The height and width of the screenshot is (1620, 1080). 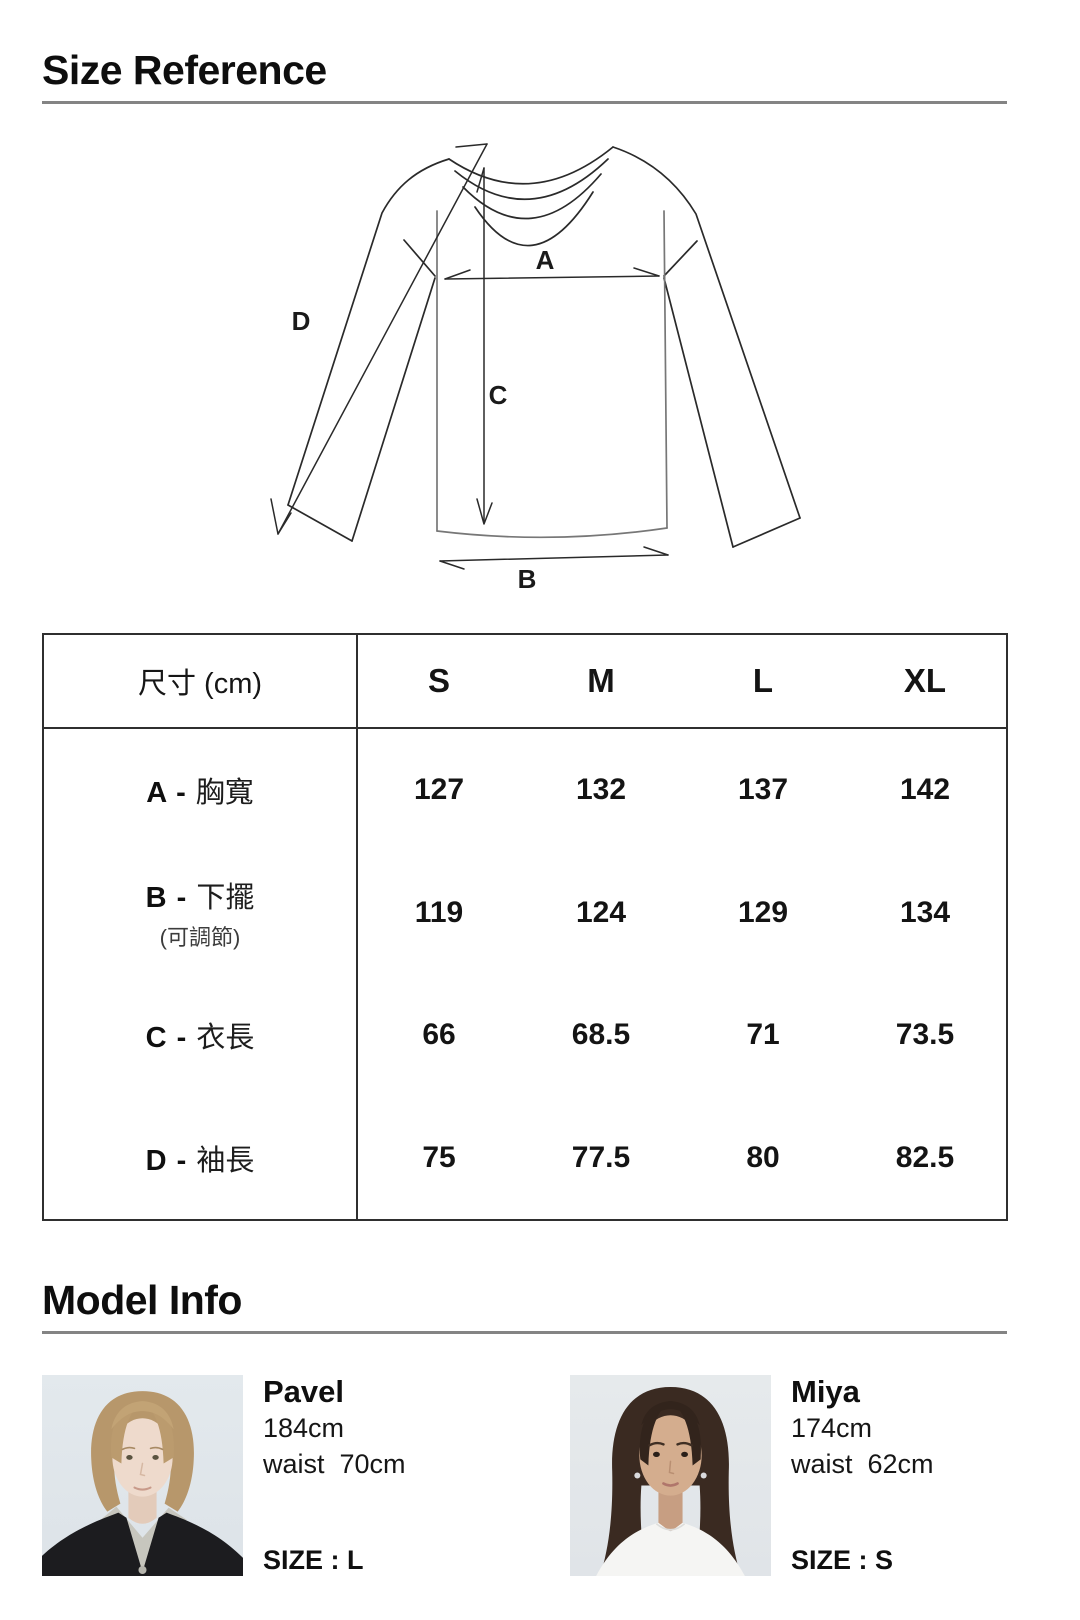 What do you see at coordinates (393, 409) in the screenshot?
I see `left-sleeve-inner-edge` at bounding box center [393, 409].